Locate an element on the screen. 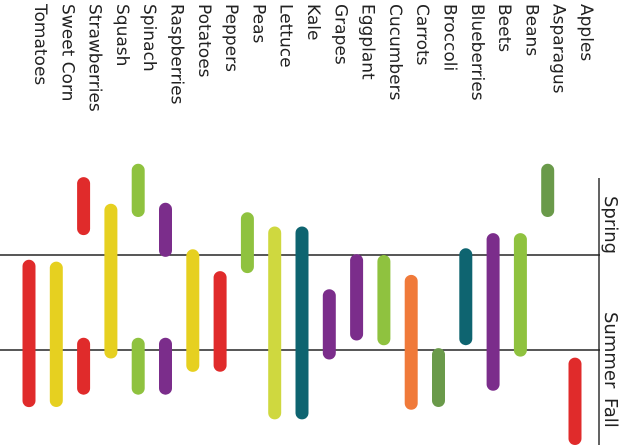 Image resolution: width=629 pixels, height=445 pixels. produce-label-beets: Beets is located at coordinates (504, 28).